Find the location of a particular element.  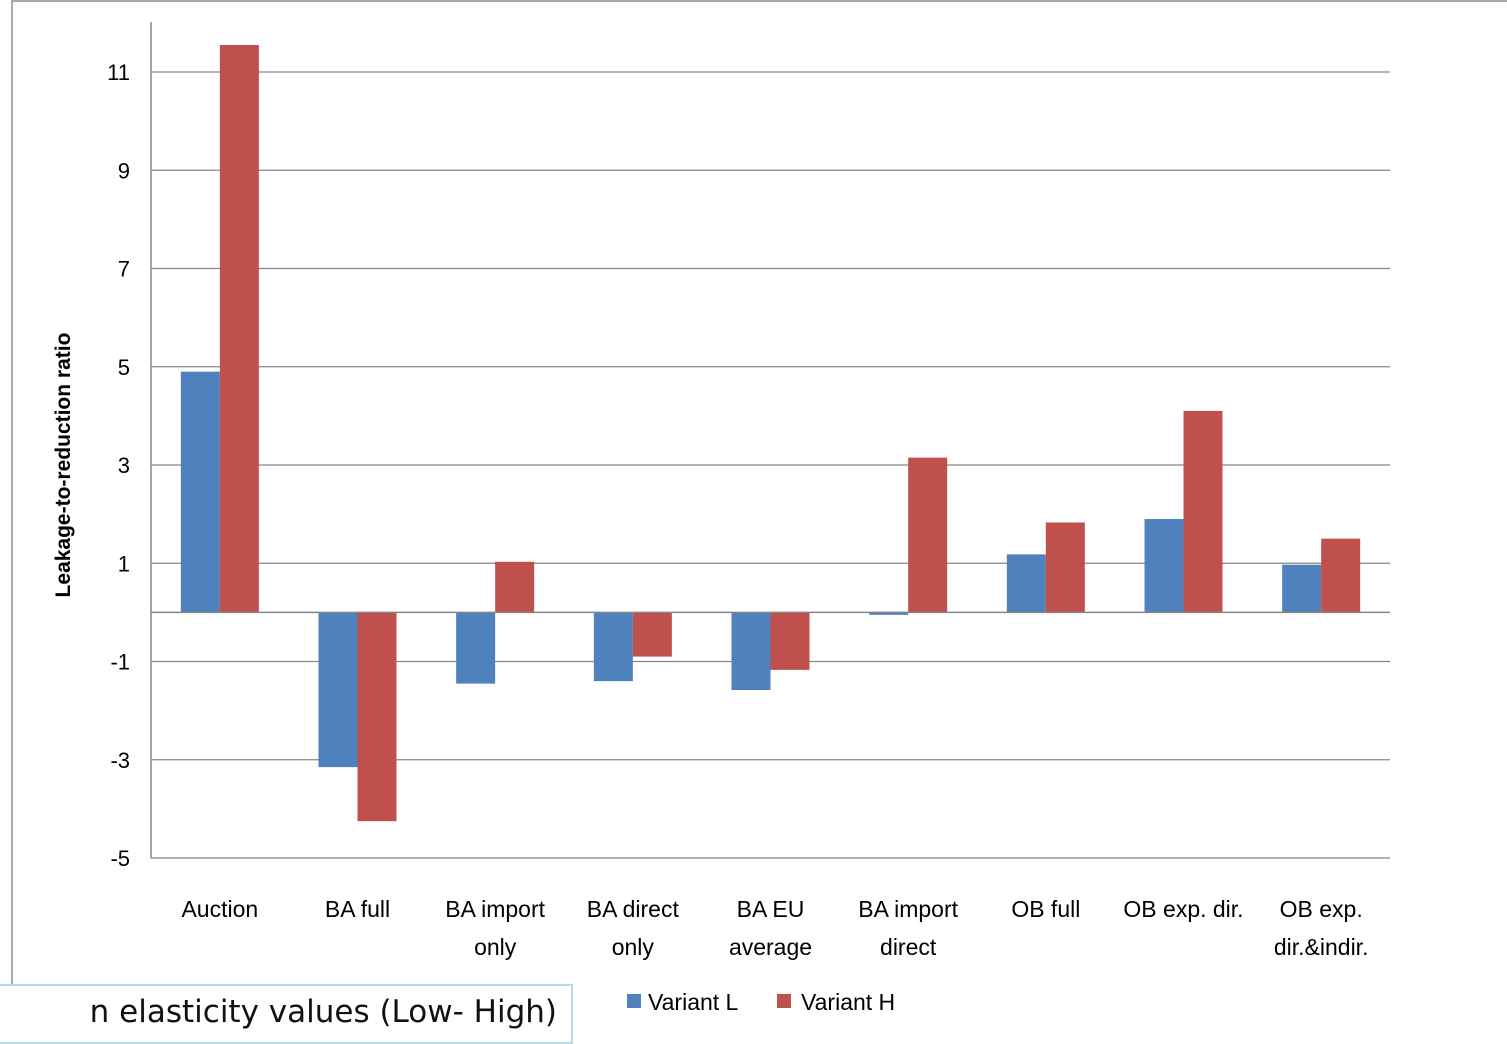

x-tick-label-0: Auction is located at coordinates (219, 909).